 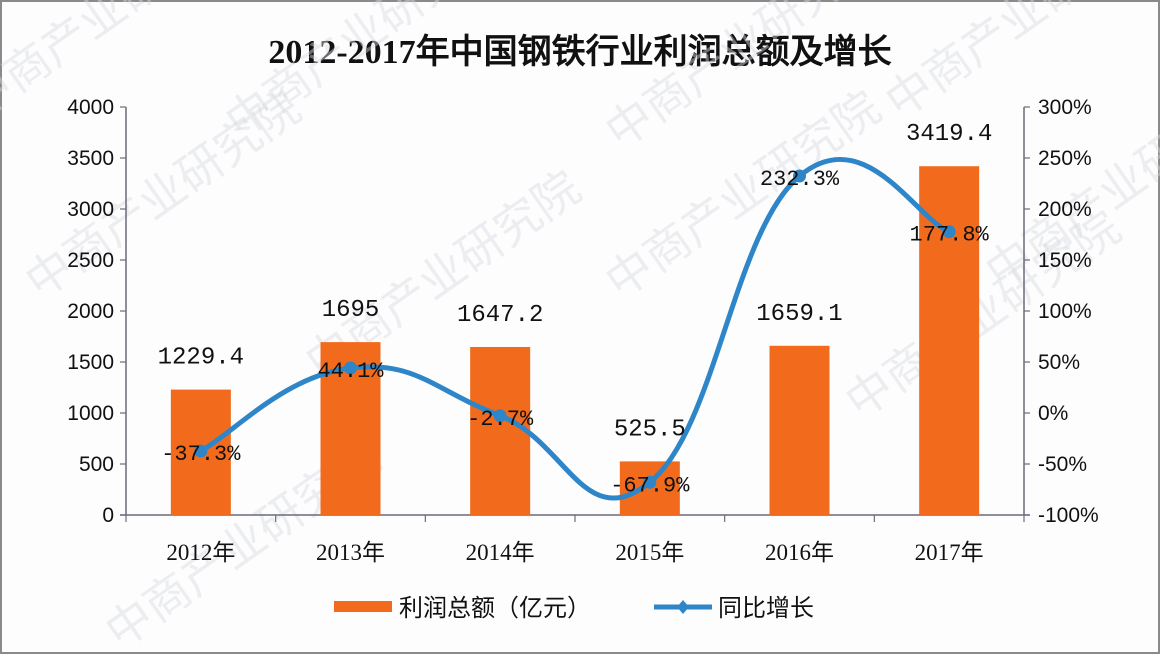 I want to click on bar-value-label: 3419.4, so click(x=949, y=134).